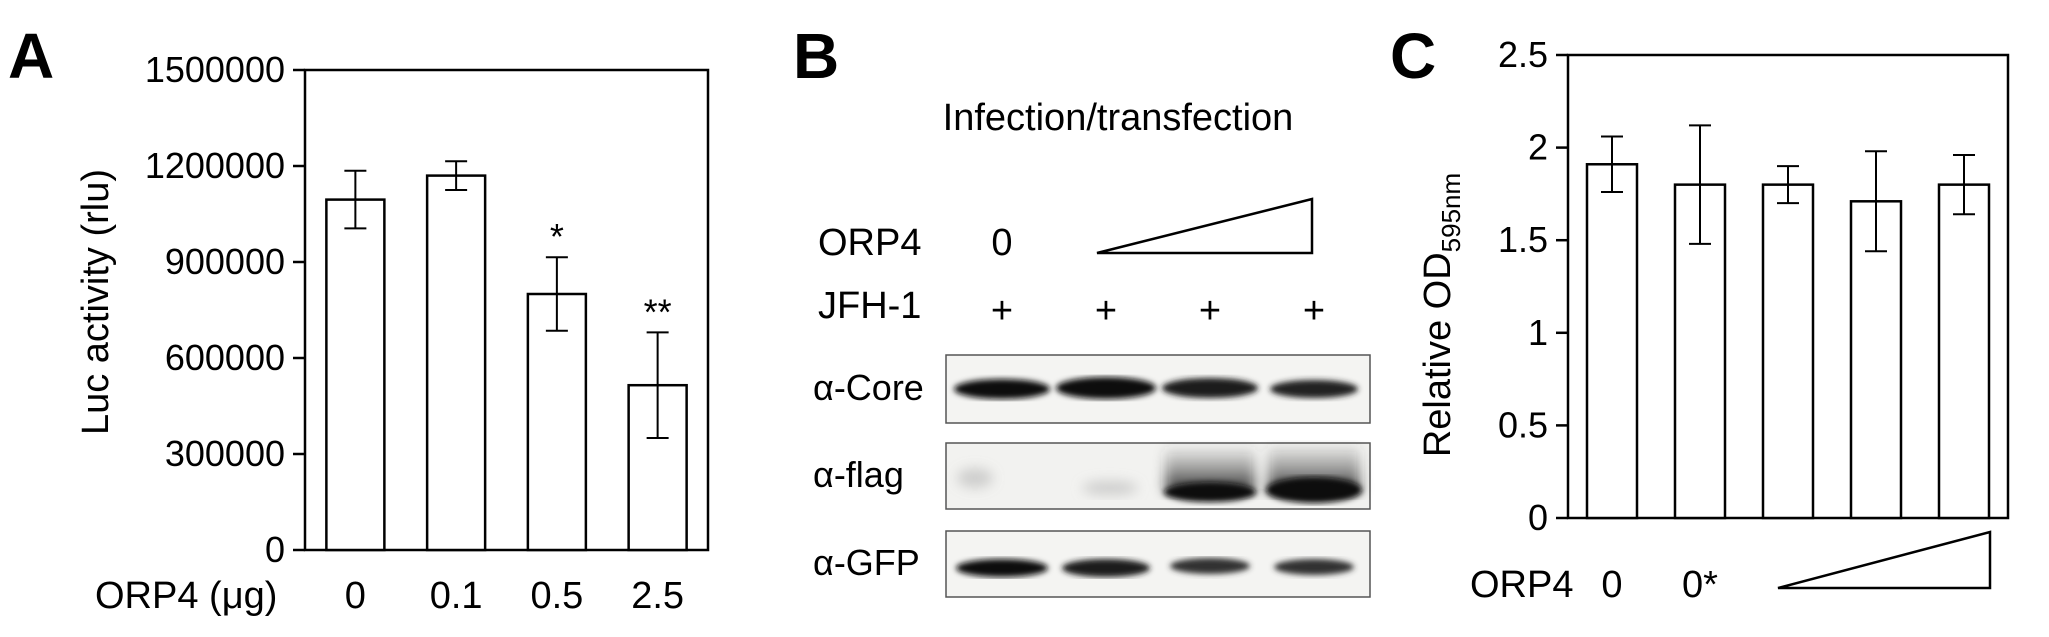  Describe the element at coordinates (858, 474) in the screenshot. I see `blot-antibody-flag-label: α-flag` at that location.